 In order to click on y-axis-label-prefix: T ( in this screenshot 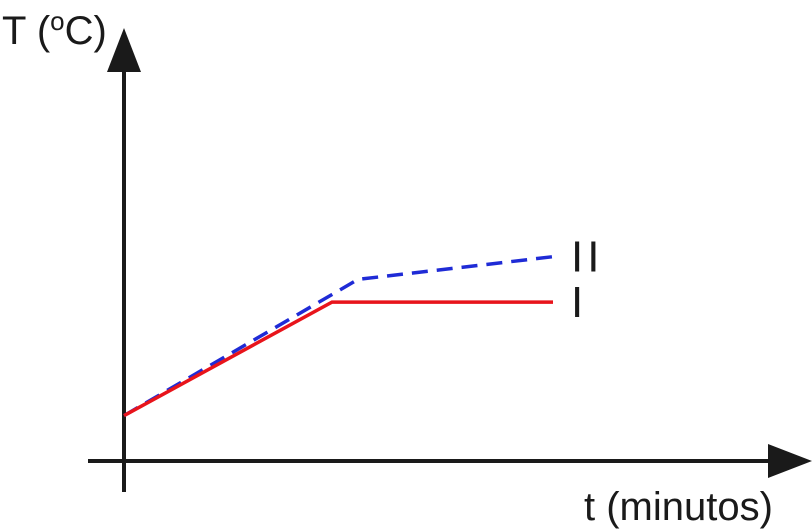, I will do `click(26, 31)`.